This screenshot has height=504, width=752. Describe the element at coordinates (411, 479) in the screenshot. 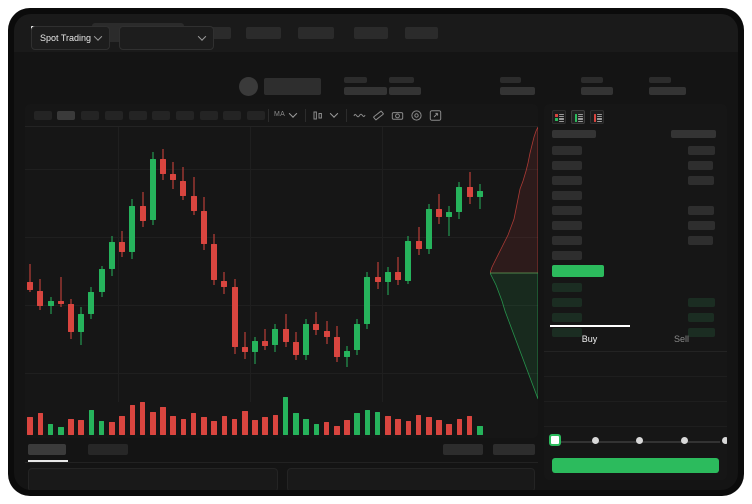

I see `bottom-card-right` at that location.